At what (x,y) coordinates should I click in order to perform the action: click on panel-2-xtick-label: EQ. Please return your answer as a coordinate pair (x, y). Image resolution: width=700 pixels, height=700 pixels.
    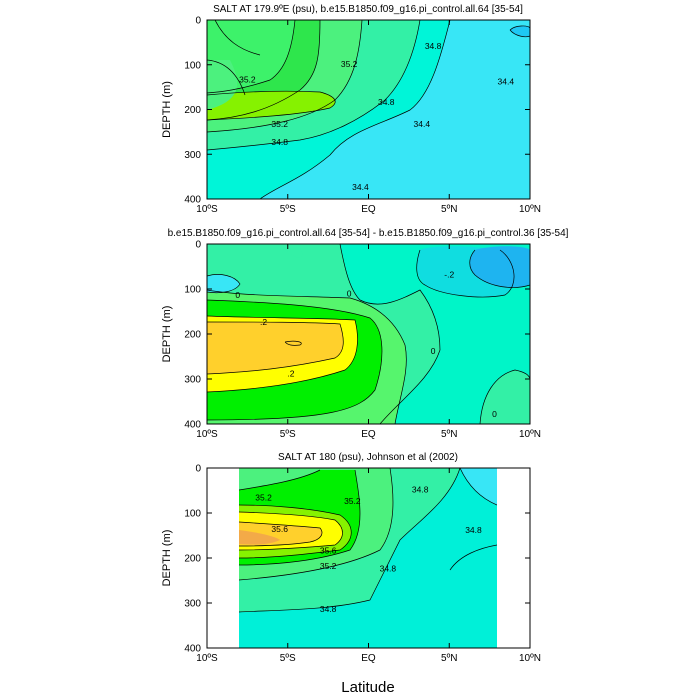
    Looking at the image, I should click on (368, 434).